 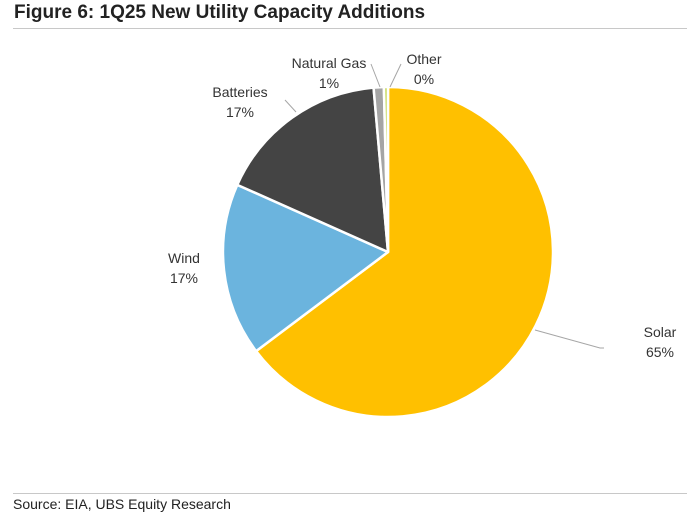 What do you see at coordinates (313, 170) in the screenshot?
I see `pie-slice-batteries` at bounding box center [313, 170].